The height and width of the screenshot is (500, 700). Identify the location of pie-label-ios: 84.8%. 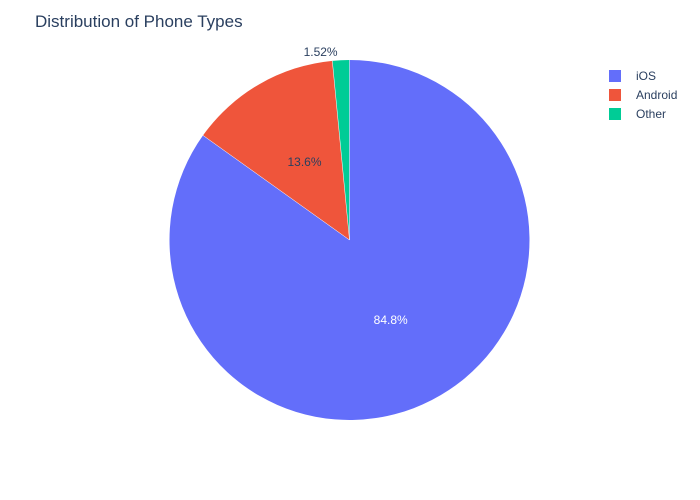
(391, 320).